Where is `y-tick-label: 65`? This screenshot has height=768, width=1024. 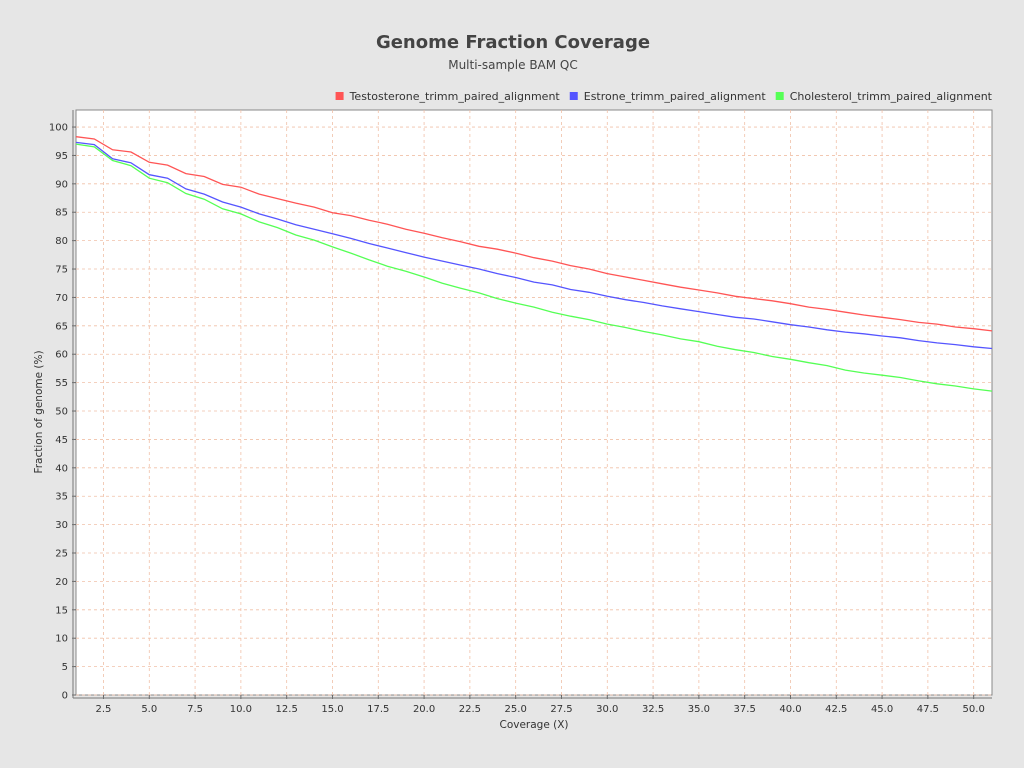
y-tick-label: 65 is located at coordinates (61, 326).